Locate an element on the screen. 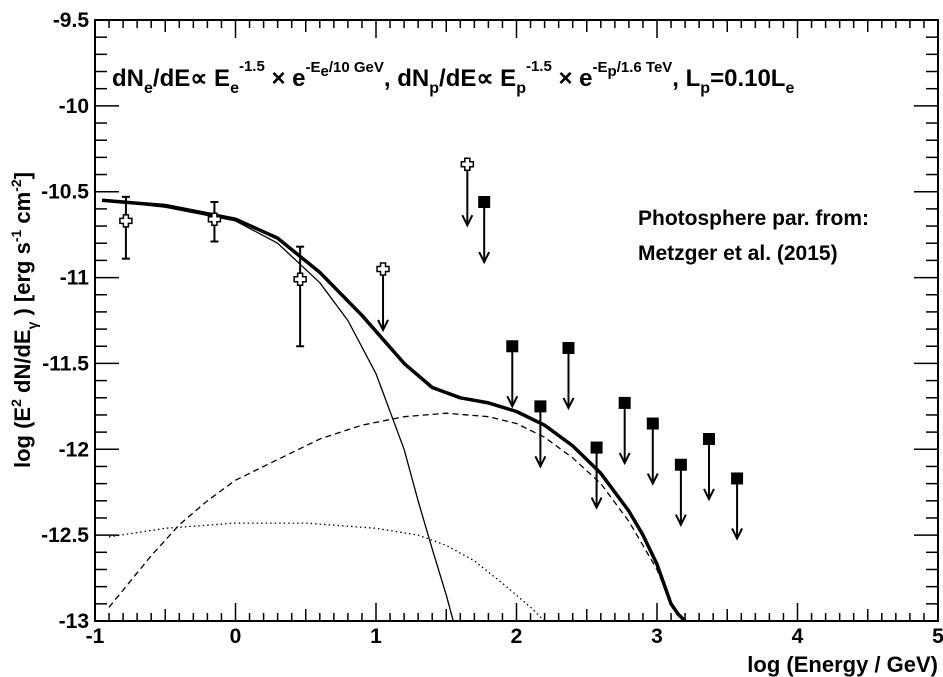  x-tick-labels: -1 0 1 2 3 4 5 is located at coordinates (514, 636).